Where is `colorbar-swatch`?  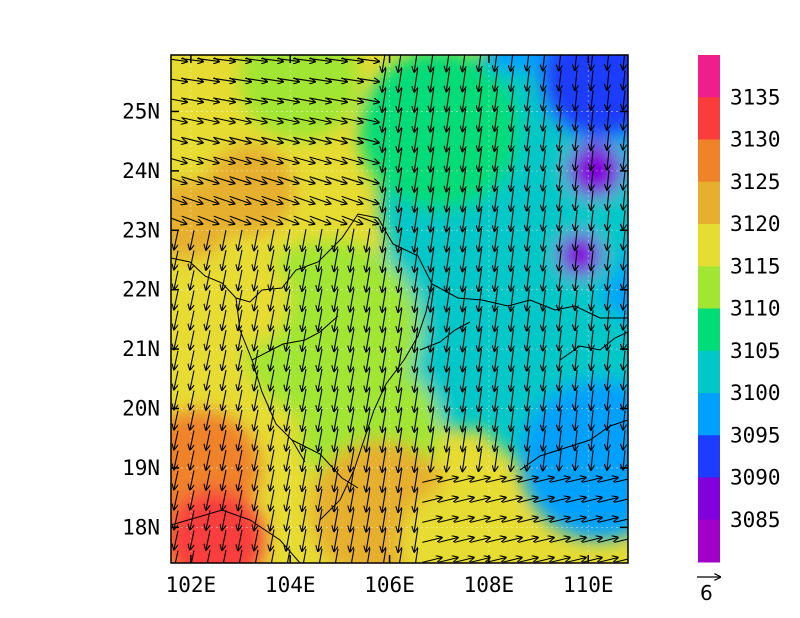 colorbar-swatch is located at coordinates (709, 499).